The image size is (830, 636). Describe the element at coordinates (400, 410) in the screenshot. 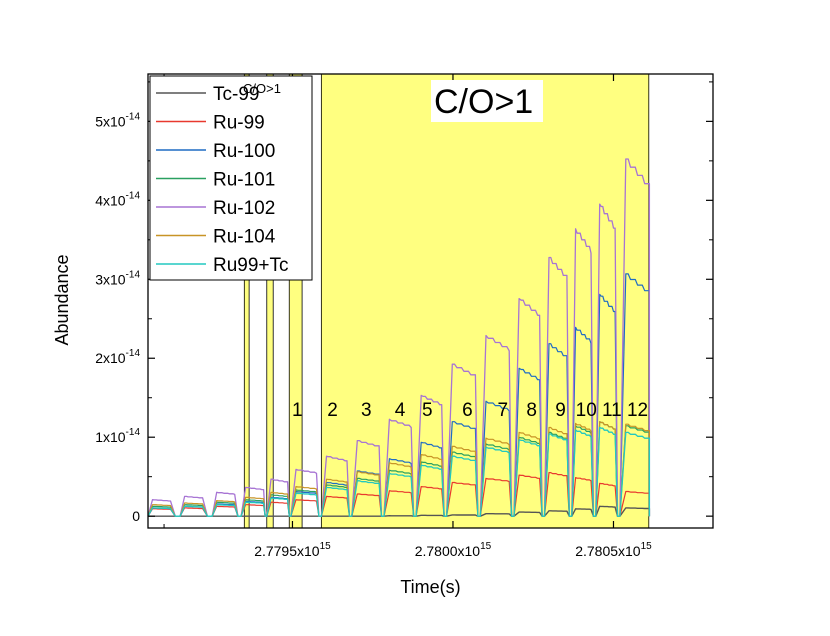

I see `pulse-label-4: 4` at that location.